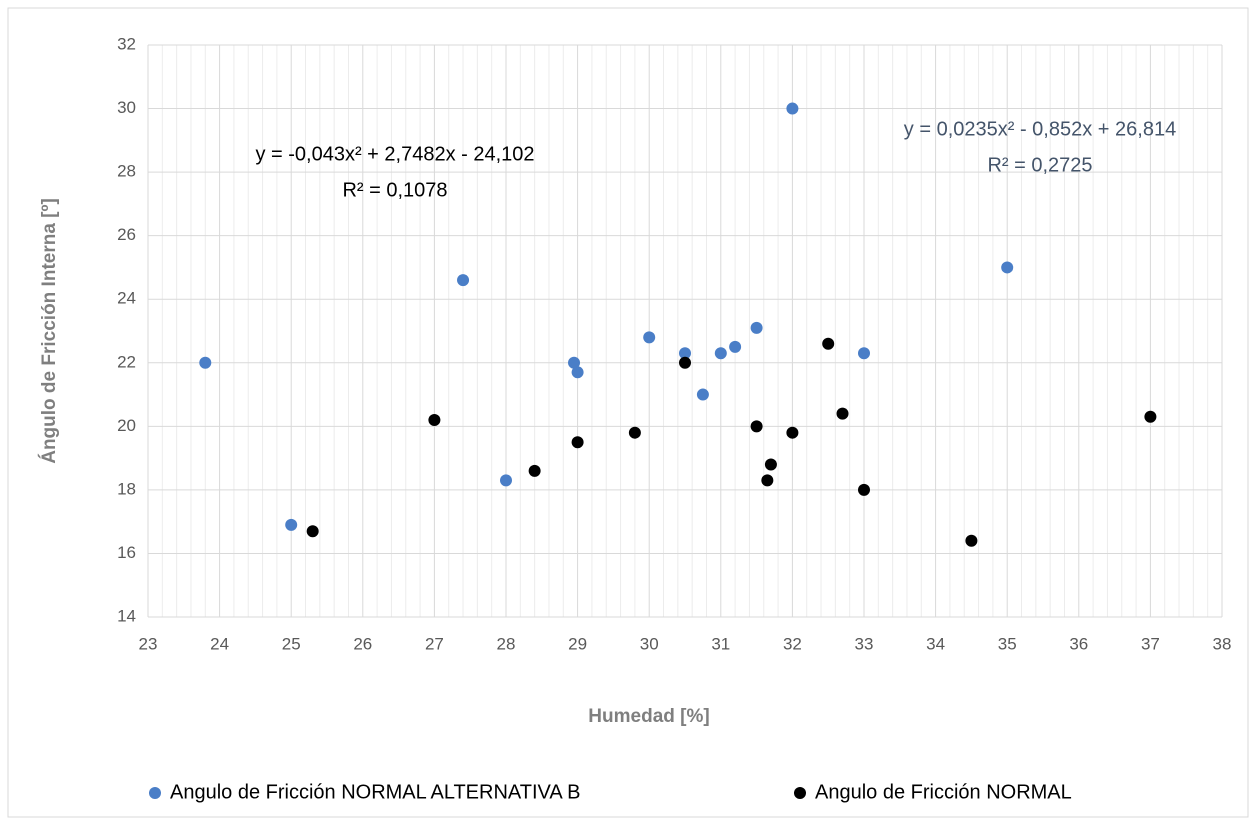 This screenshot has width=1256, height=825. Describe the element at coordinates (126, 552) in the screenshot. I see `y-tick-label: 16` at that location.